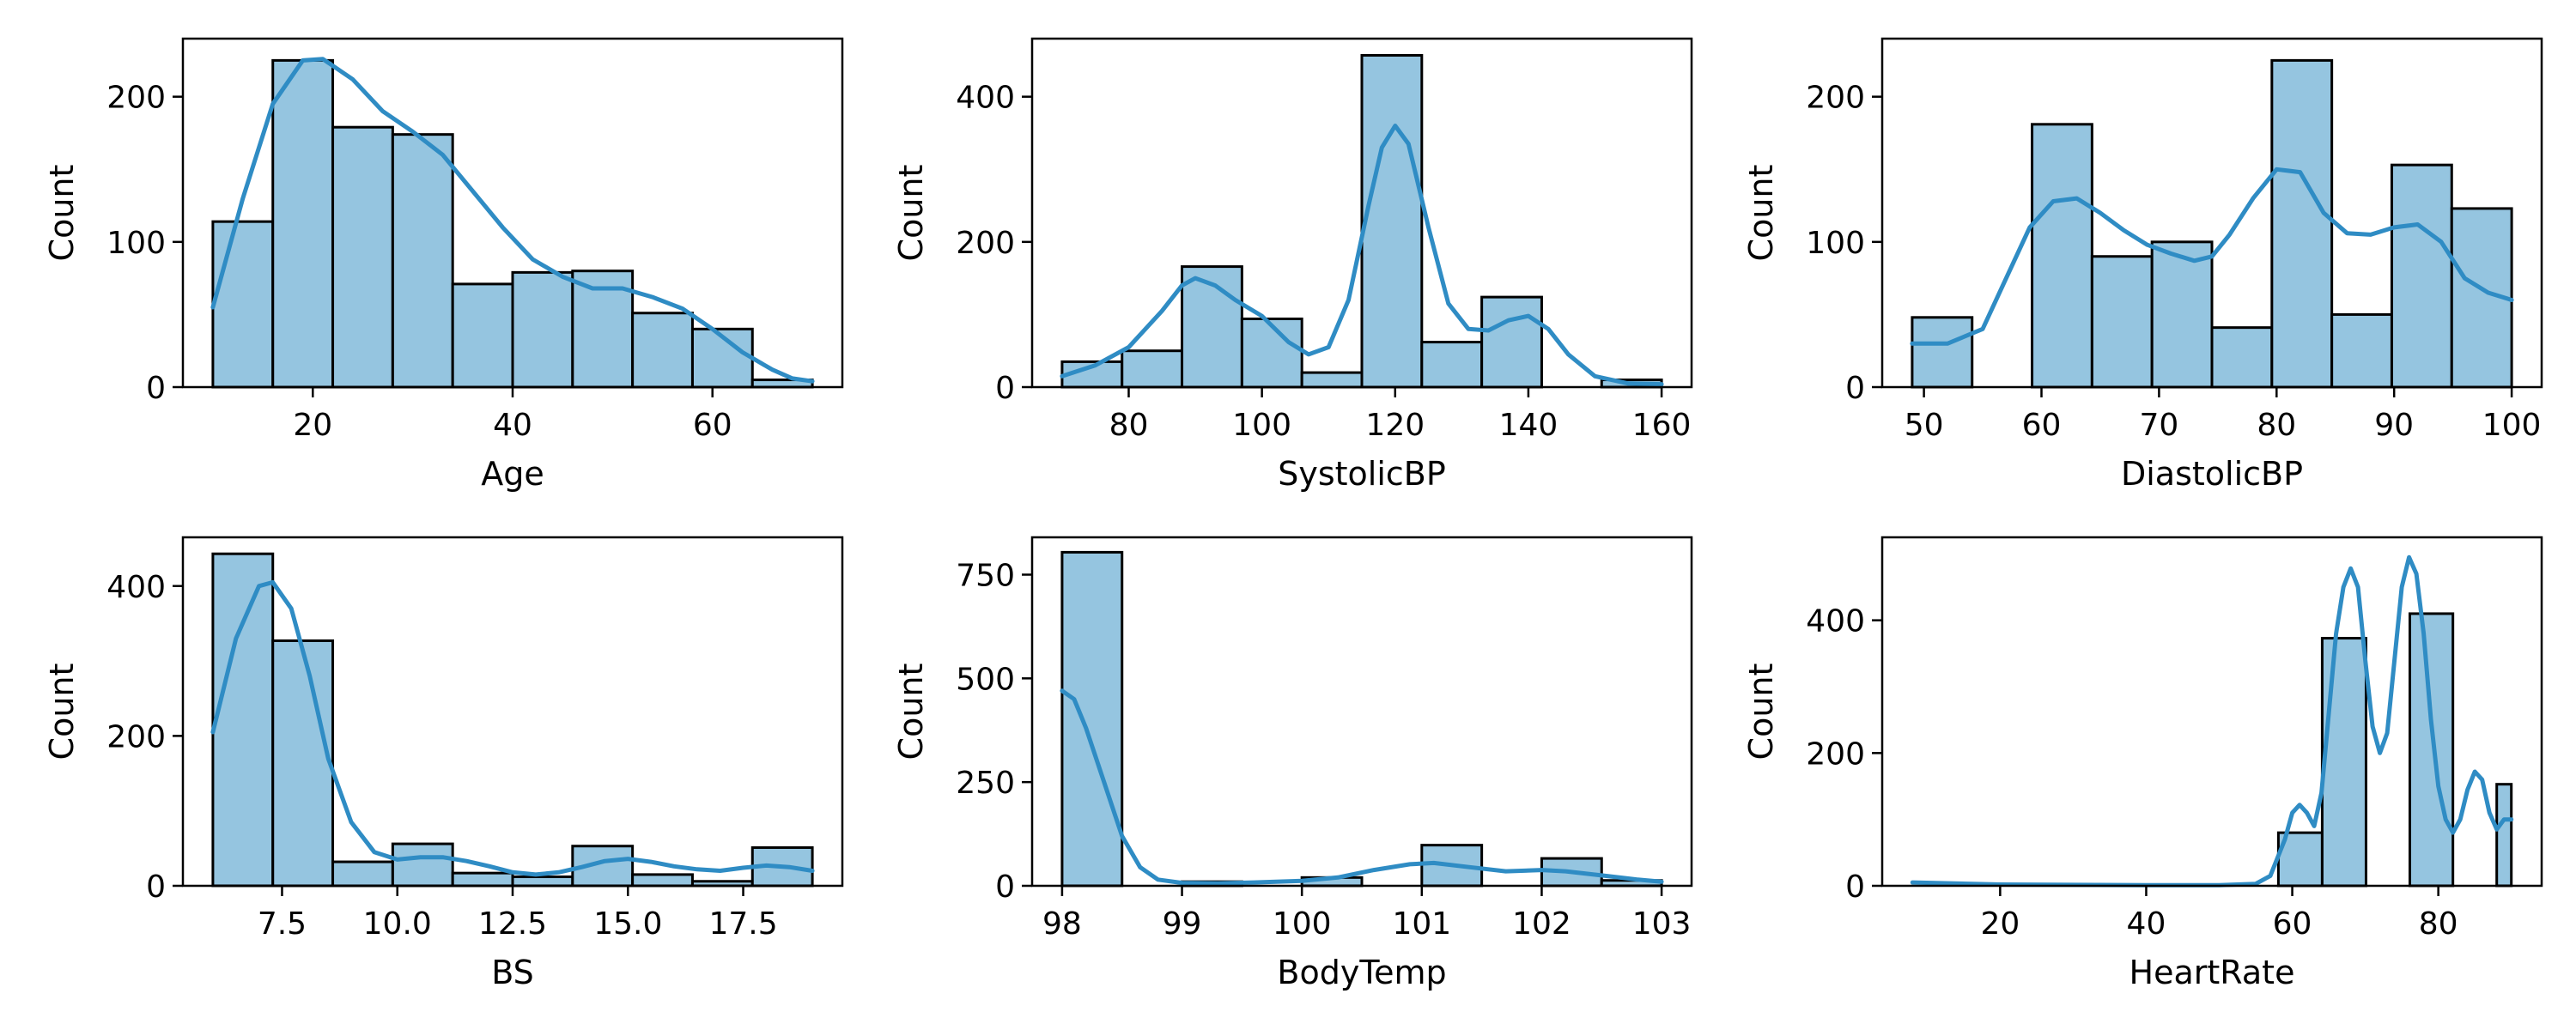 This screenshot has width=2576, height=1030. I want to click on age-xlabel: Age, so click(512, 474).